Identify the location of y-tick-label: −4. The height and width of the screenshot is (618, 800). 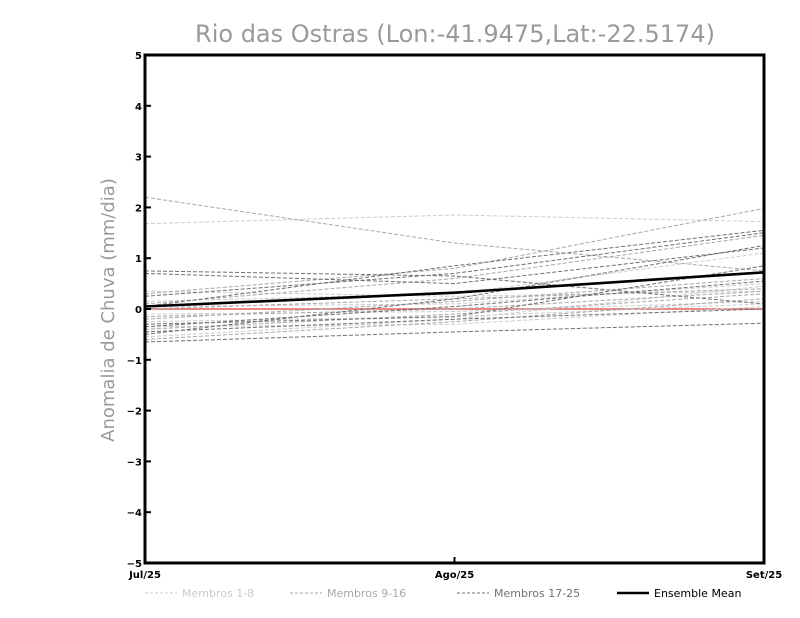
(134, 513).